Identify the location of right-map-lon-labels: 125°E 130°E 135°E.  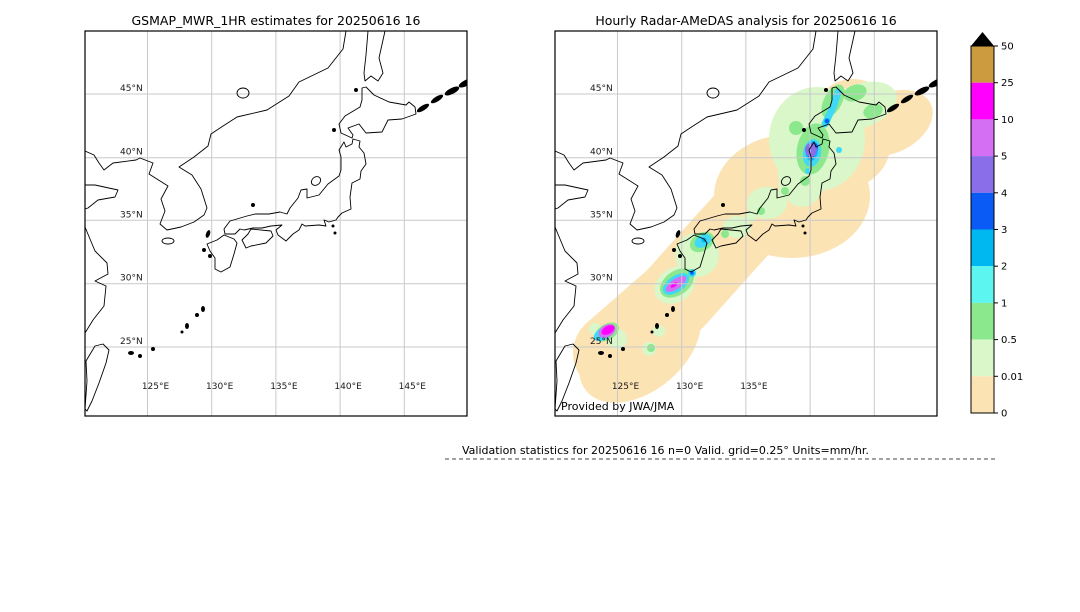
(690, 387).